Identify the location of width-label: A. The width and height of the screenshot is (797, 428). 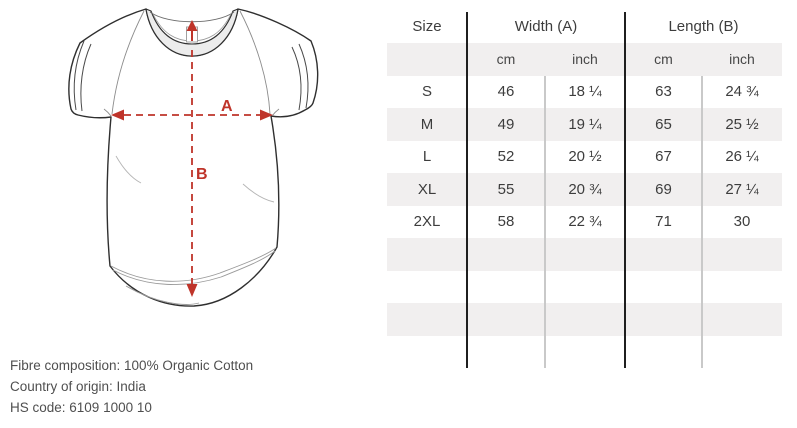
(227, 106).